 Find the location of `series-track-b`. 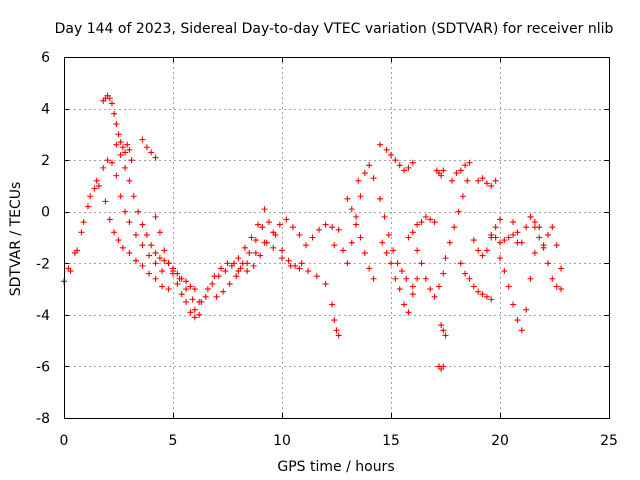

series-track-b is located at coordinates (118, 237).